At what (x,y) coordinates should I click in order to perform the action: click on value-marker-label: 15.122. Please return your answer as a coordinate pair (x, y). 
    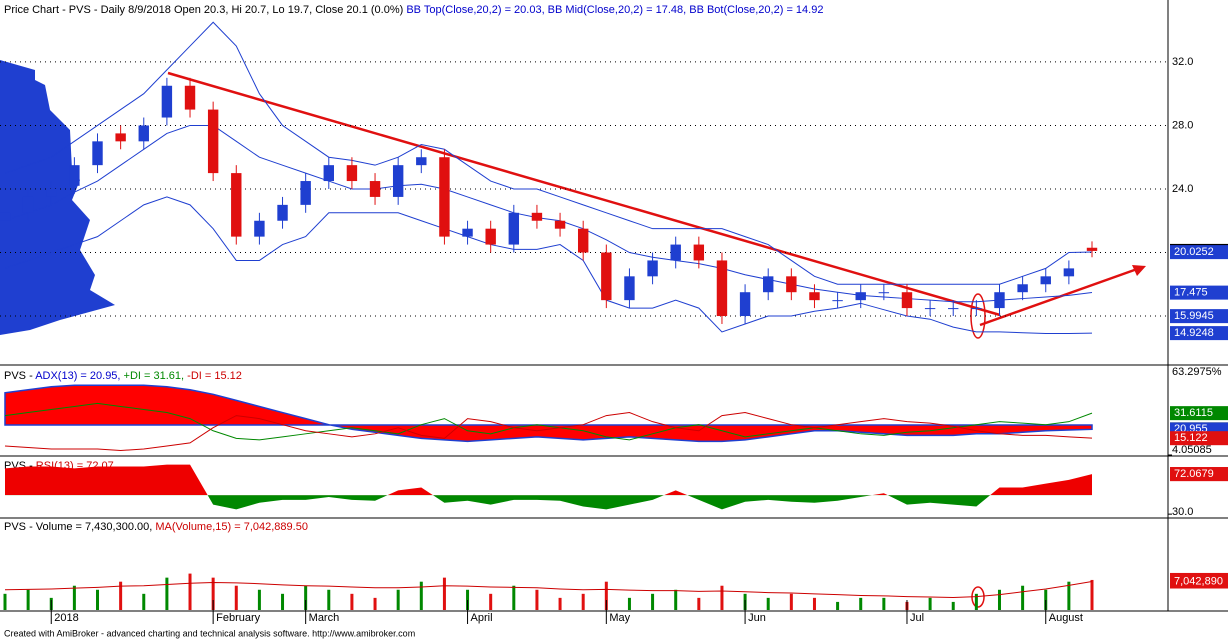
    Looking at the image, I should click on (1191, 438).